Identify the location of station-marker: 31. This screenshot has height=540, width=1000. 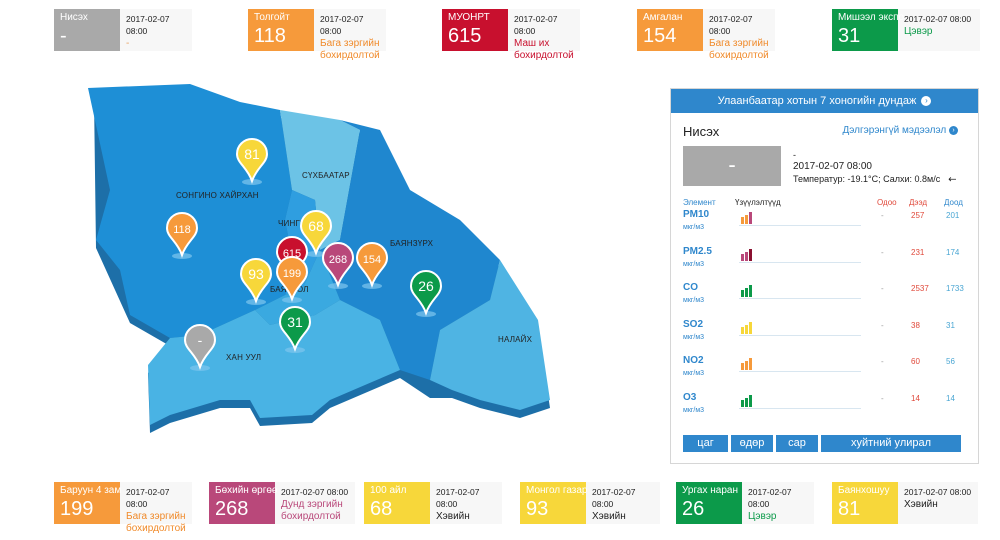
(295, 329).